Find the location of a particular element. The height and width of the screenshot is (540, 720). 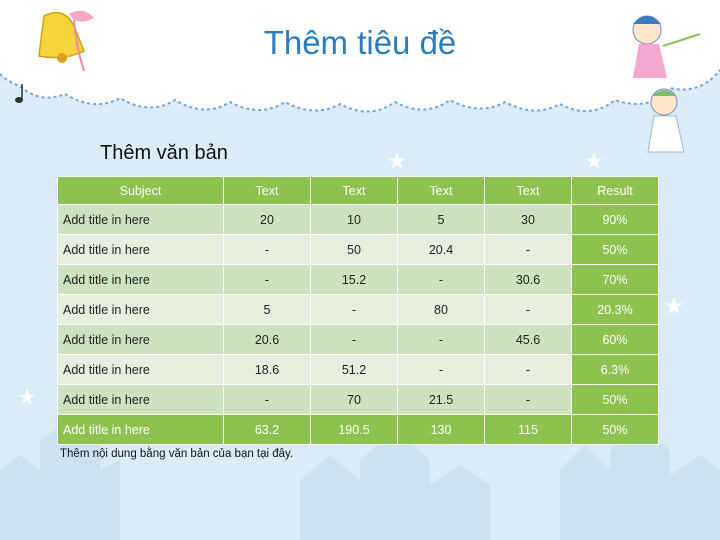

result-cell: 20.3% is located at coordinates (615, 309).